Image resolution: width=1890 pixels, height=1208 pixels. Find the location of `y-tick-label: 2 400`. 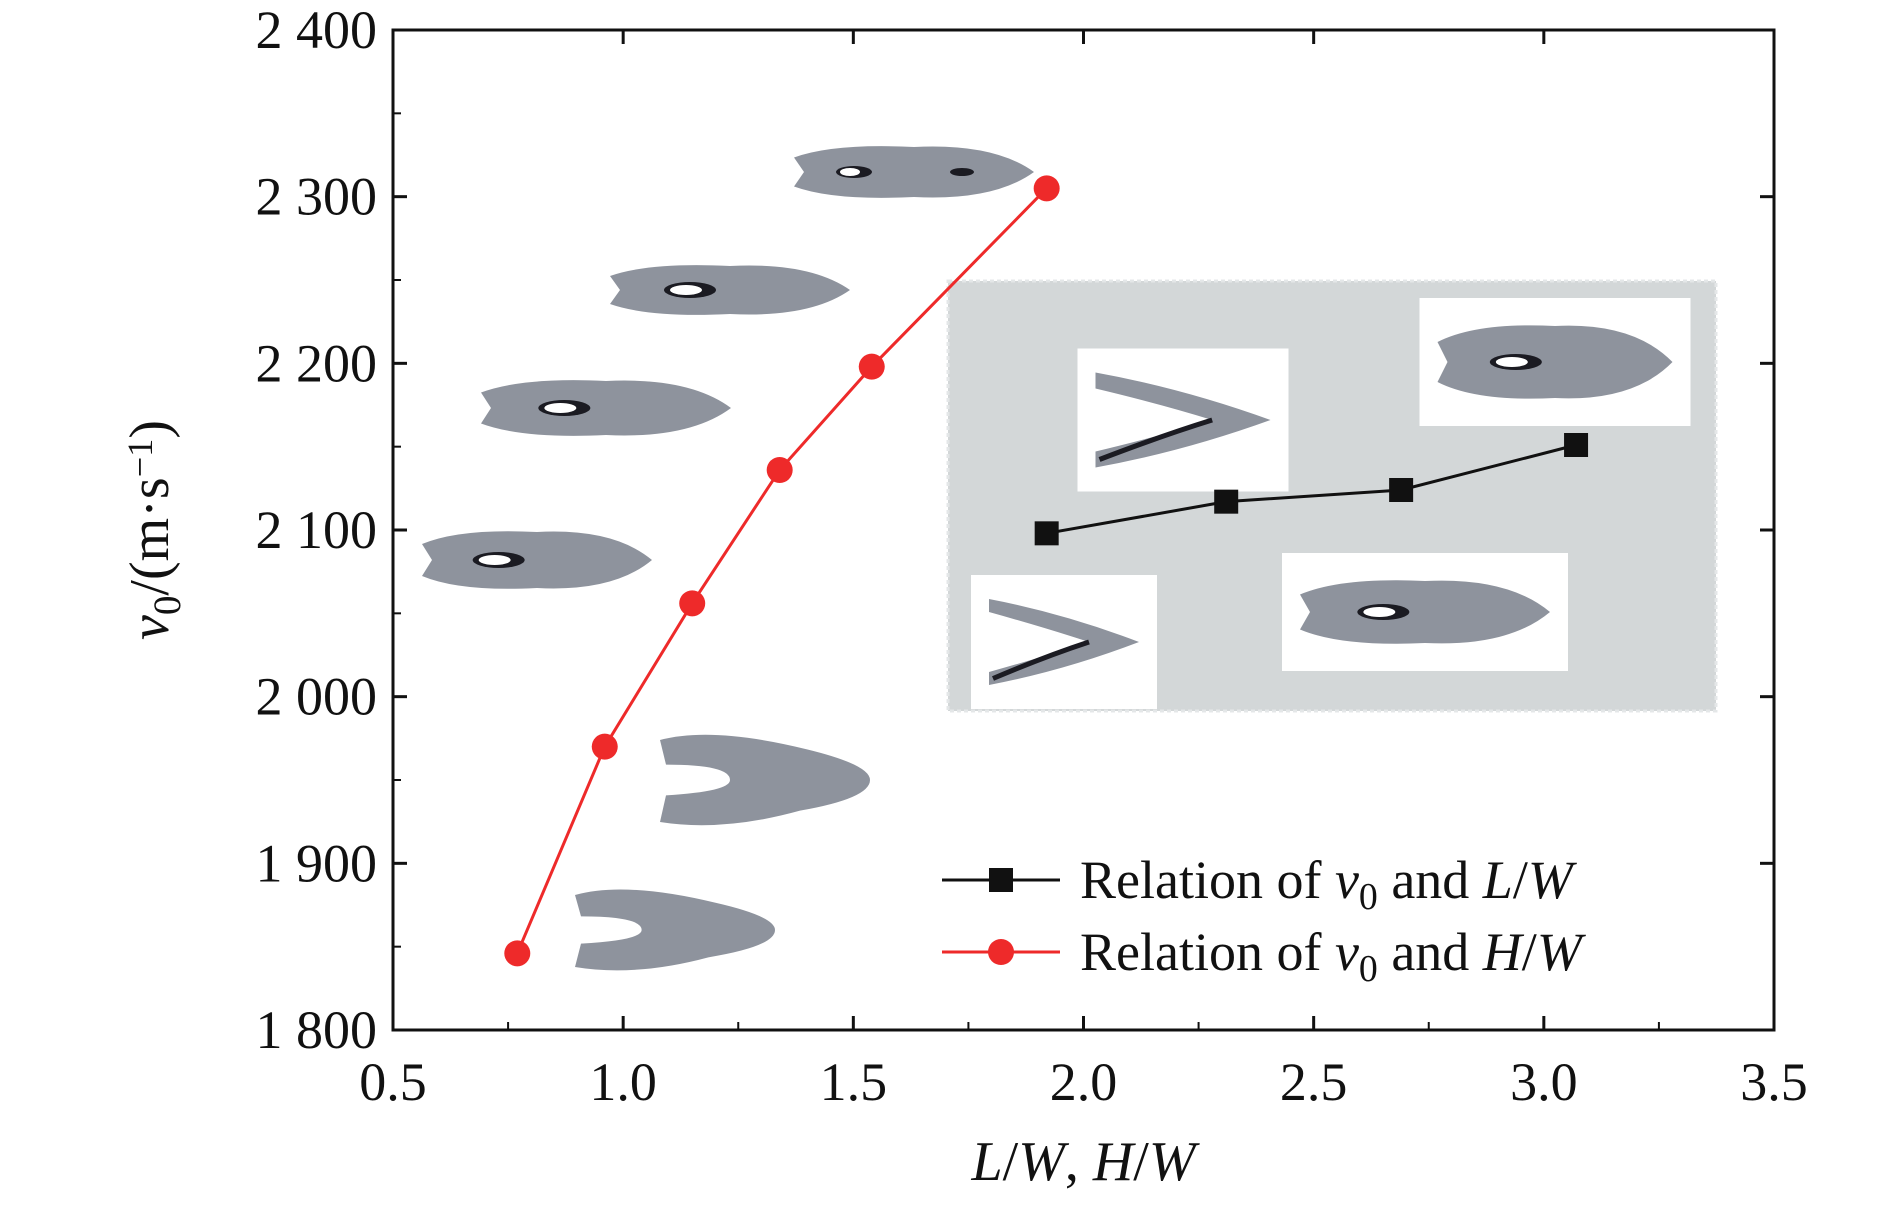

y-tick-label: 2 400 is located at coordinates (317, 30).